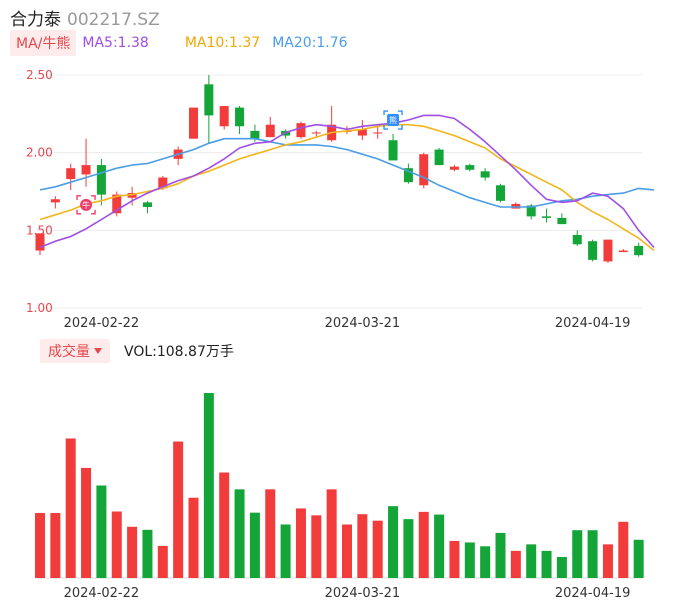 This screenshot has width=686, height=606. What do you see at coordinates (179, 352) in the screenshot?
I see `volume-value: VOL:108.87万手` at bounding box center [179, 352].